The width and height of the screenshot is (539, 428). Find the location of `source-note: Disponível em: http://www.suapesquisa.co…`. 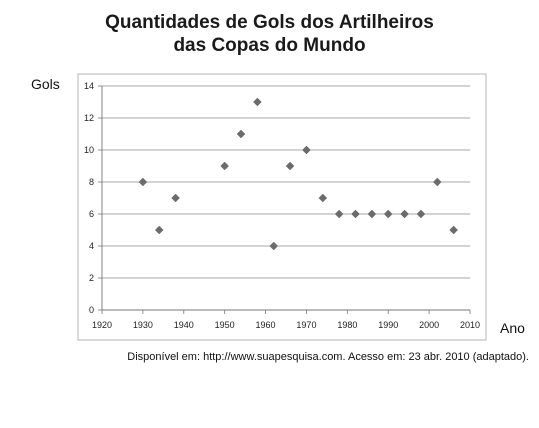

source-note: Disponível em: http://www.suapesquisa.co… is located at coordinates (328, 357).